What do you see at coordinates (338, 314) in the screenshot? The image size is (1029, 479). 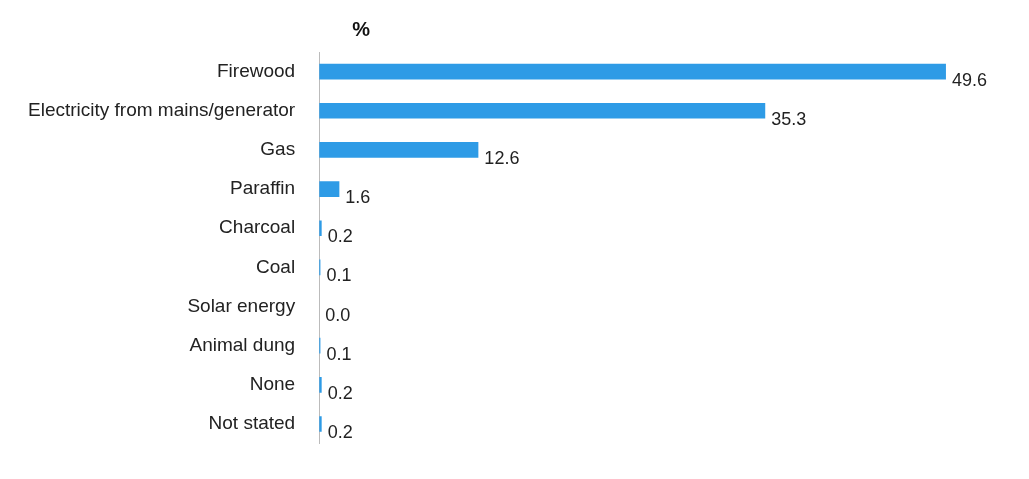 I see `data-label: 0.0` at bounding box center [338, 314].